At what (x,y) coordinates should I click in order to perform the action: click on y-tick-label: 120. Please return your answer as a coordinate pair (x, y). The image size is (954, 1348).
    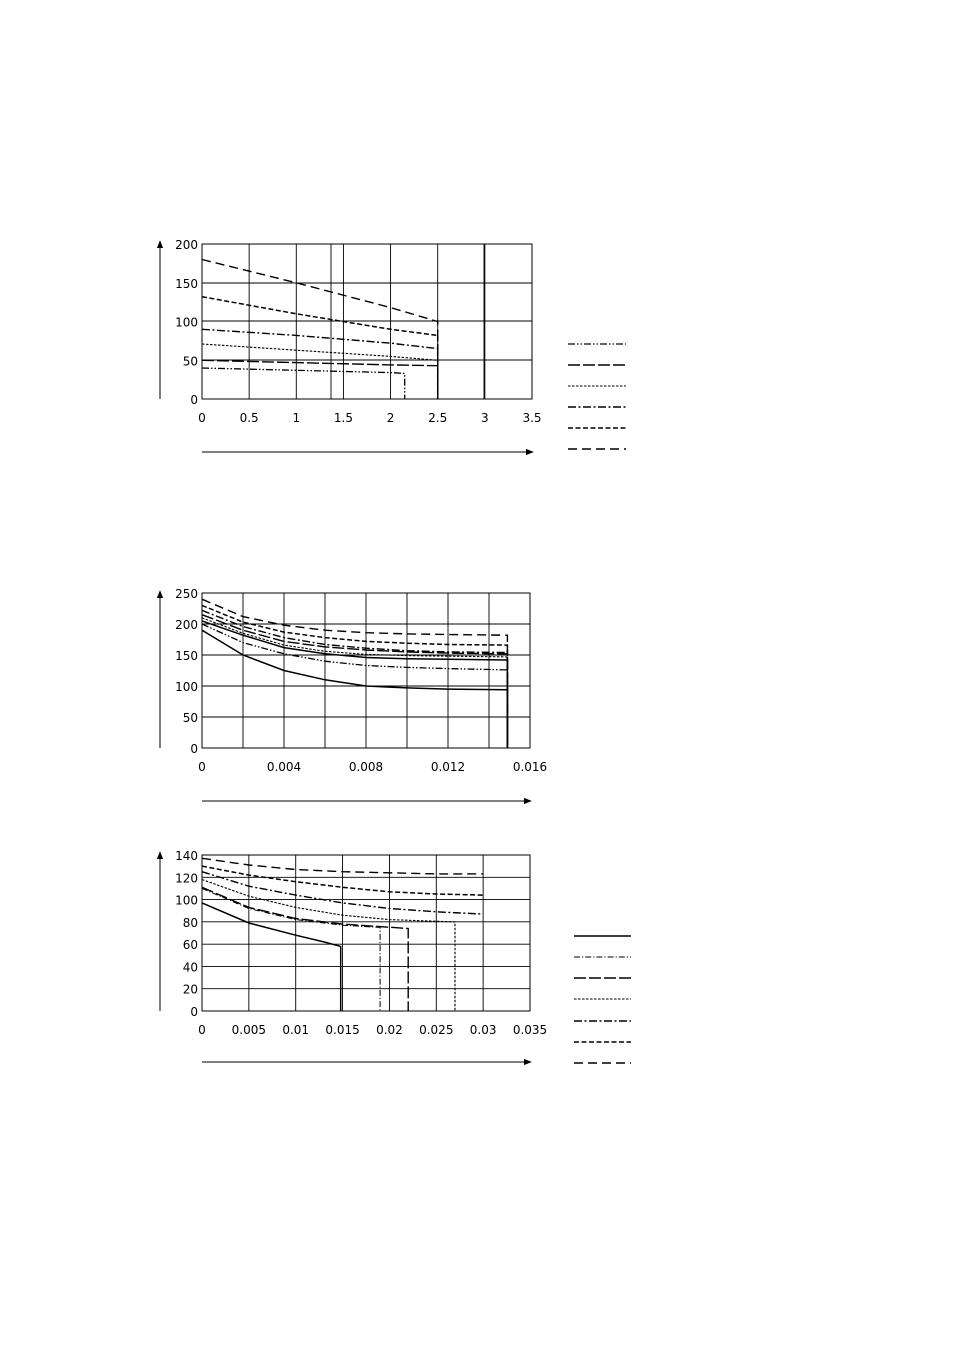
    Looking at the image, I should click on (186, 878).